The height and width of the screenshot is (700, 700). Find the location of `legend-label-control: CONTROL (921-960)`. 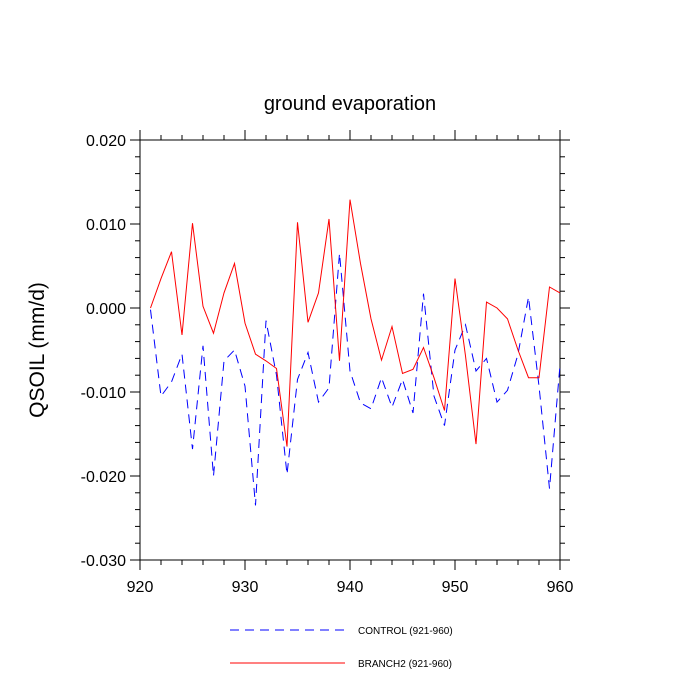

legend-label-control: CONTROL (921-960) is located at coordinates (405, 631).